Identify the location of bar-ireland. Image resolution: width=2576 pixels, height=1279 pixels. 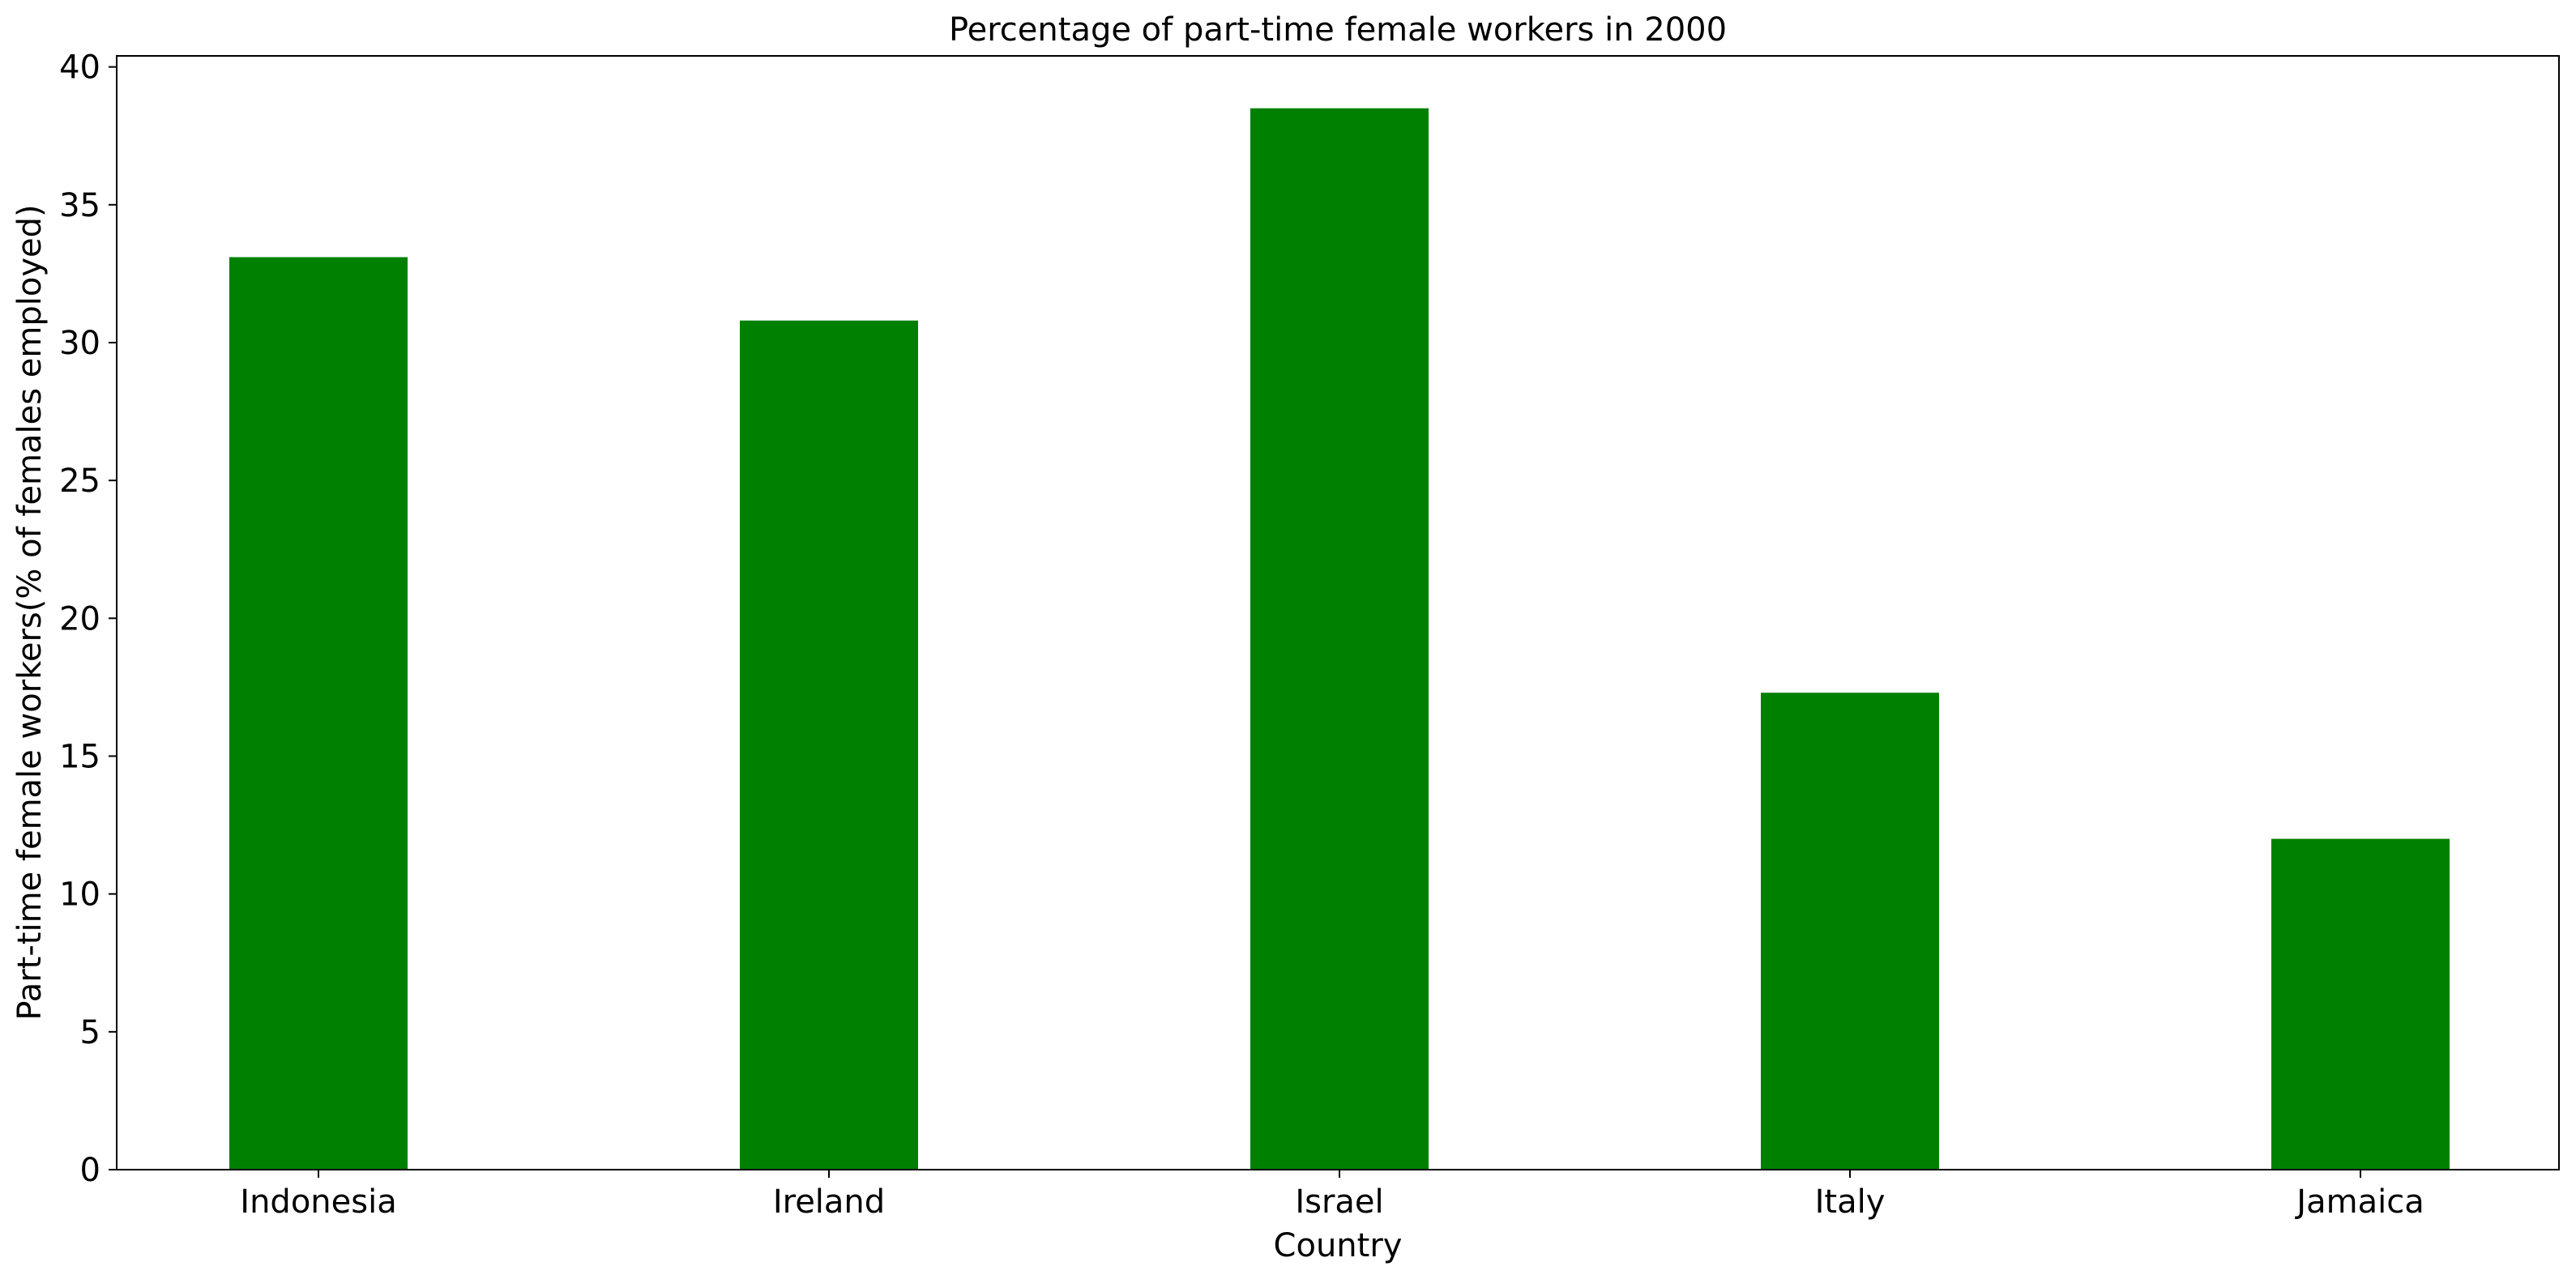
(829, 745).